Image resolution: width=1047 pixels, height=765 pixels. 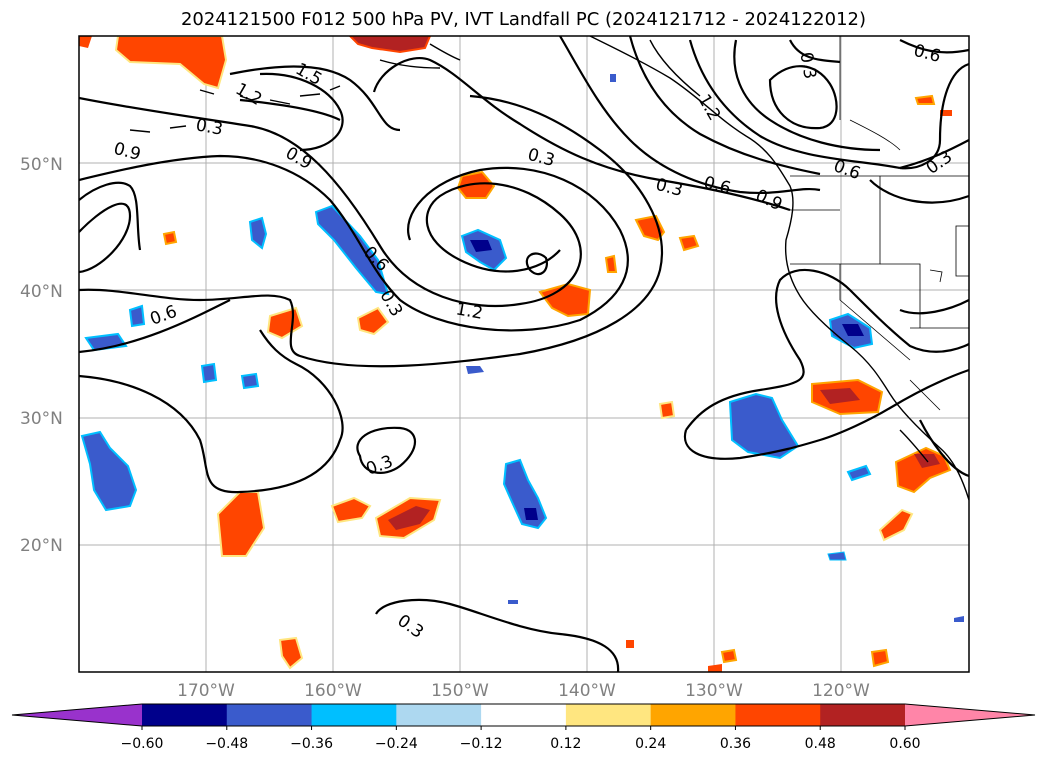 What do you see at coordinates (41, 355) in the screenshot?
I see `latitude-labels: 50°N 40°N 30°N 20°N` at bounding box center [41, 355].